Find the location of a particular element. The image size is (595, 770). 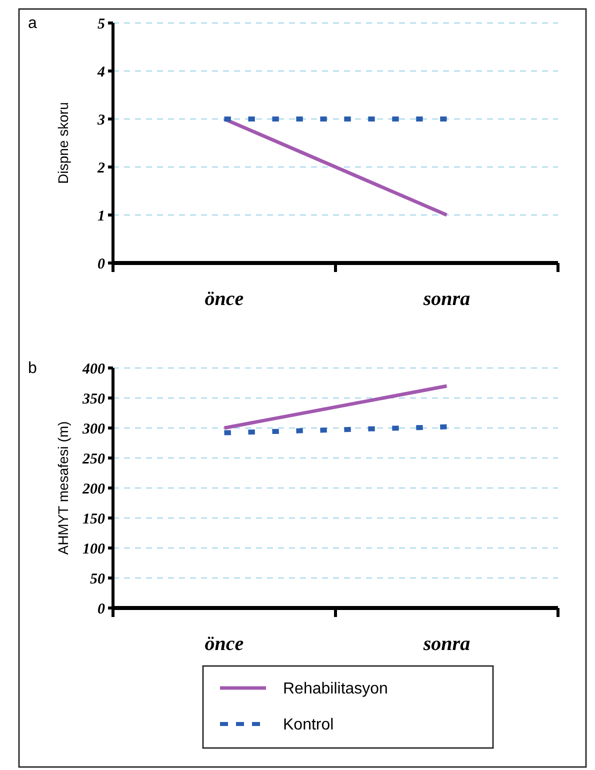

y-tick-label: 200 is located at coordinates (94, 489).